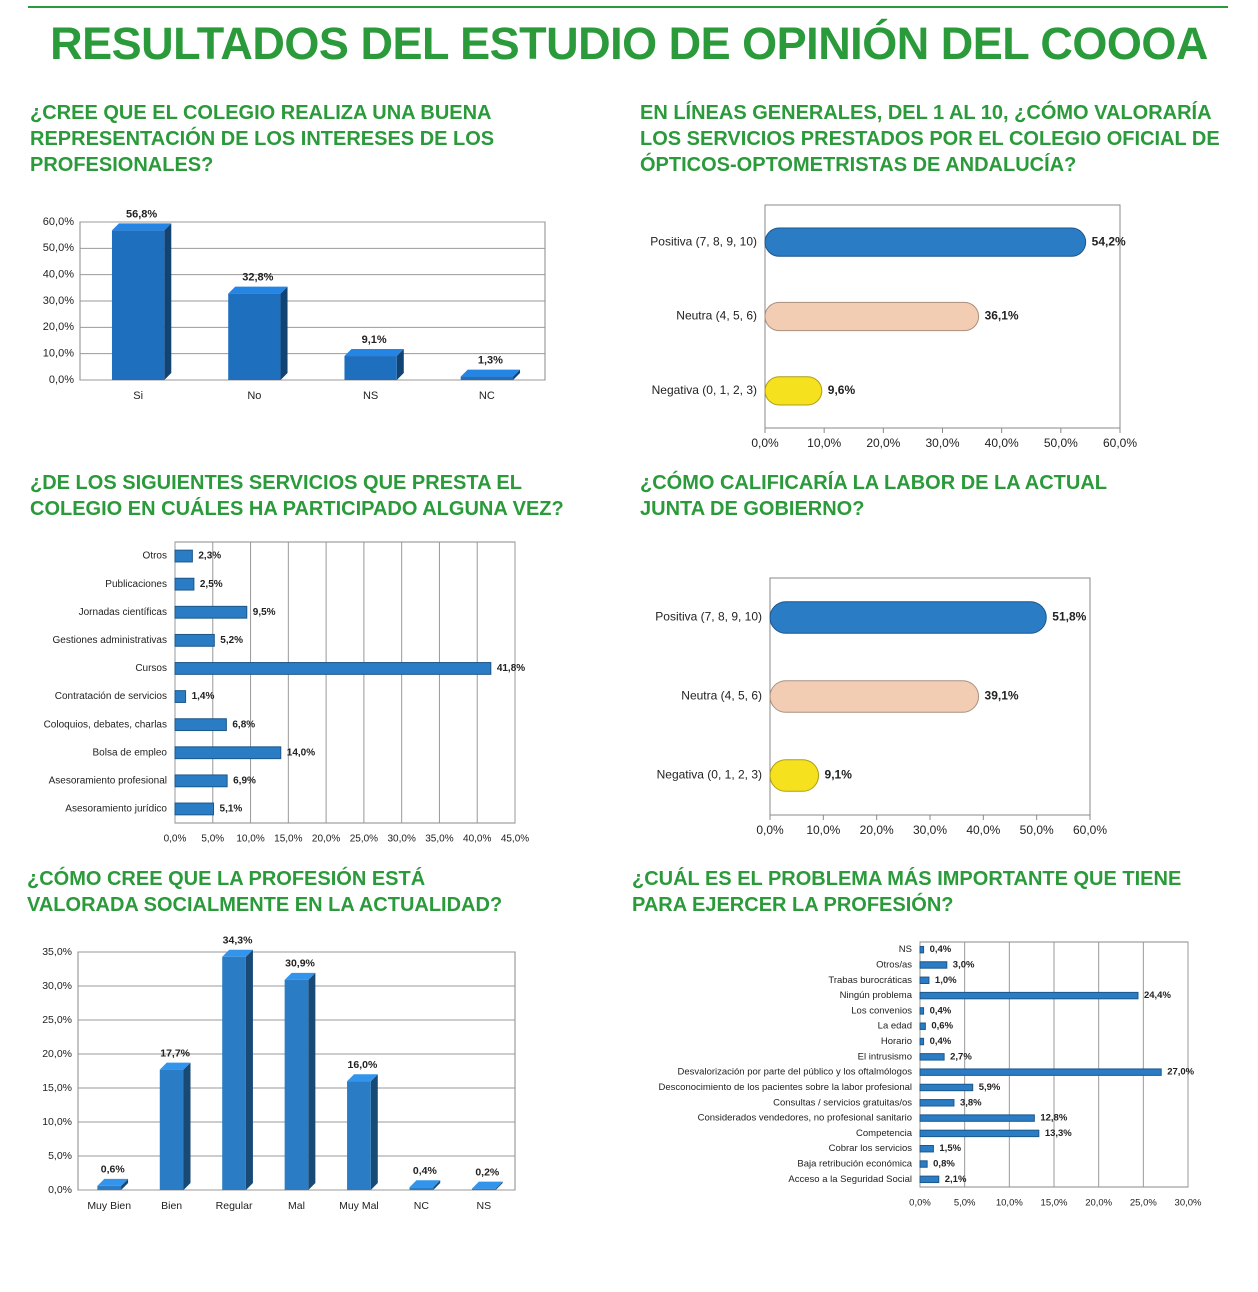 The height and width of the screenshot is (1292, 1258). Describe the element at coordinates (1053, 1118) in the screenshot. I see `value-label: 12,8%` at that location.